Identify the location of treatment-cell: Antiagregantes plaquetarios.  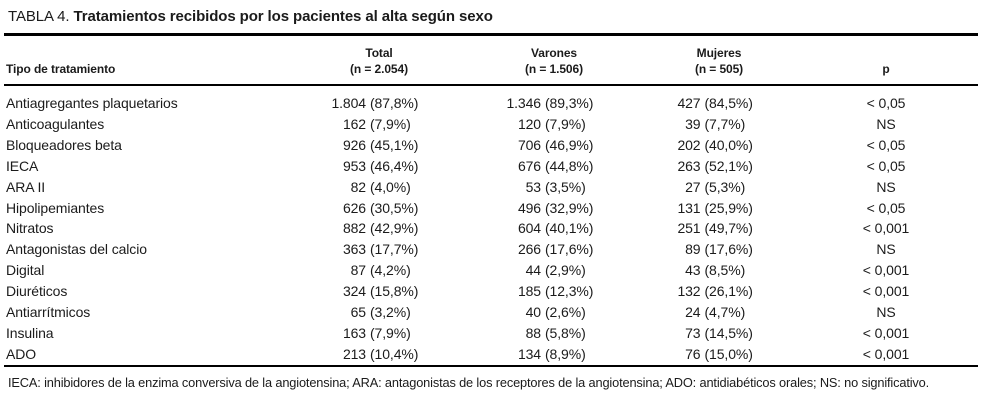
(92, 103).